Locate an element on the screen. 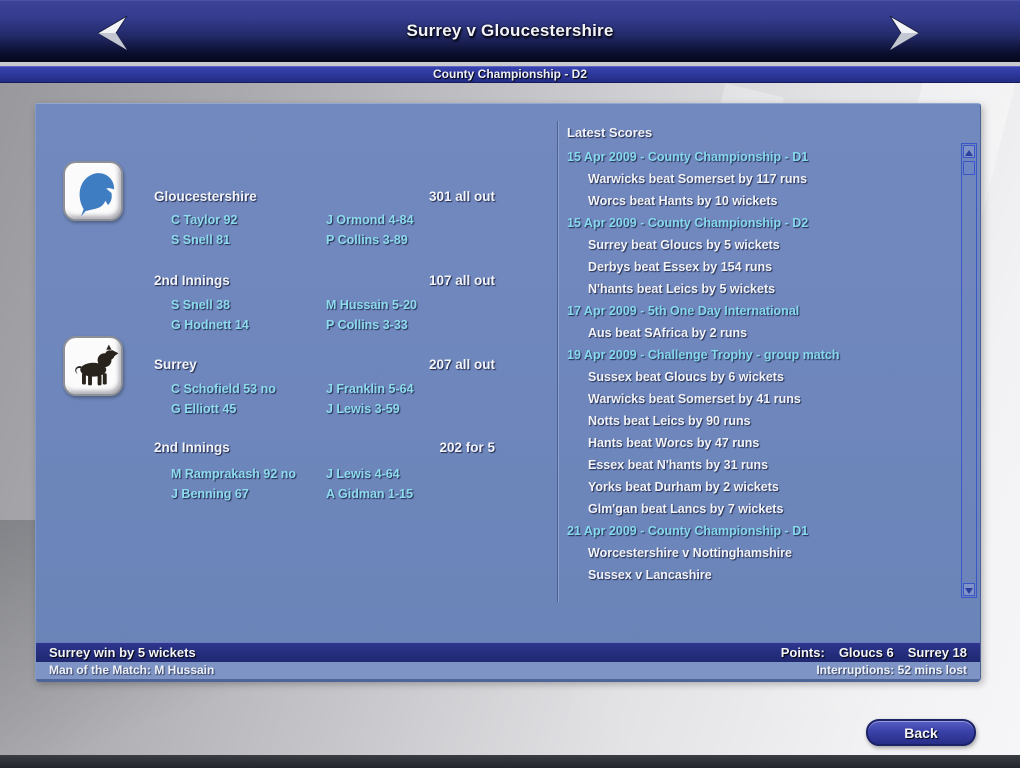 The width and height of the screenshot is (1020, 768). score-result-line: Hants beat Worcs by 47 runs is located at coordinates (674, 443).